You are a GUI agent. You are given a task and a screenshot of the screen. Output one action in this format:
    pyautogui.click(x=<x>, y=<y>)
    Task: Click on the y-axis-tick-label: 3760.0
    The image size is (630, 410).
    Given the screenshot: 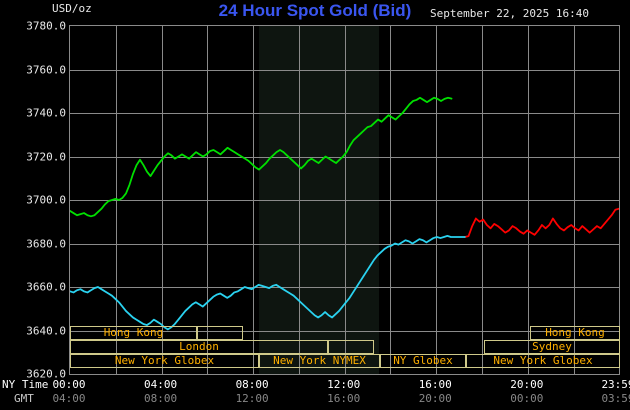 What is the action you would take?
    pyautogui.click(x=46, y=69)
    